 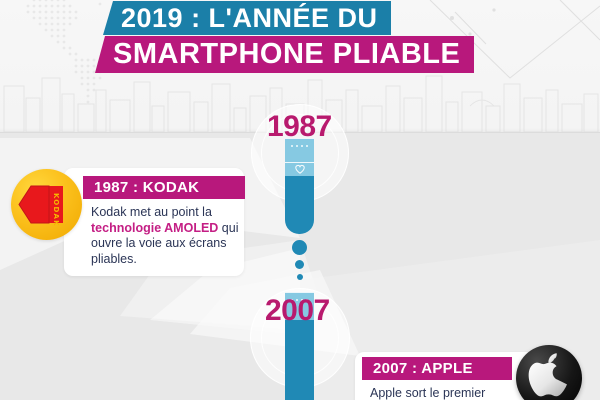 What do you see at coordinates (549, 372) in the screenshot?
I see `apple-logo` at bounding box center [549, 372].